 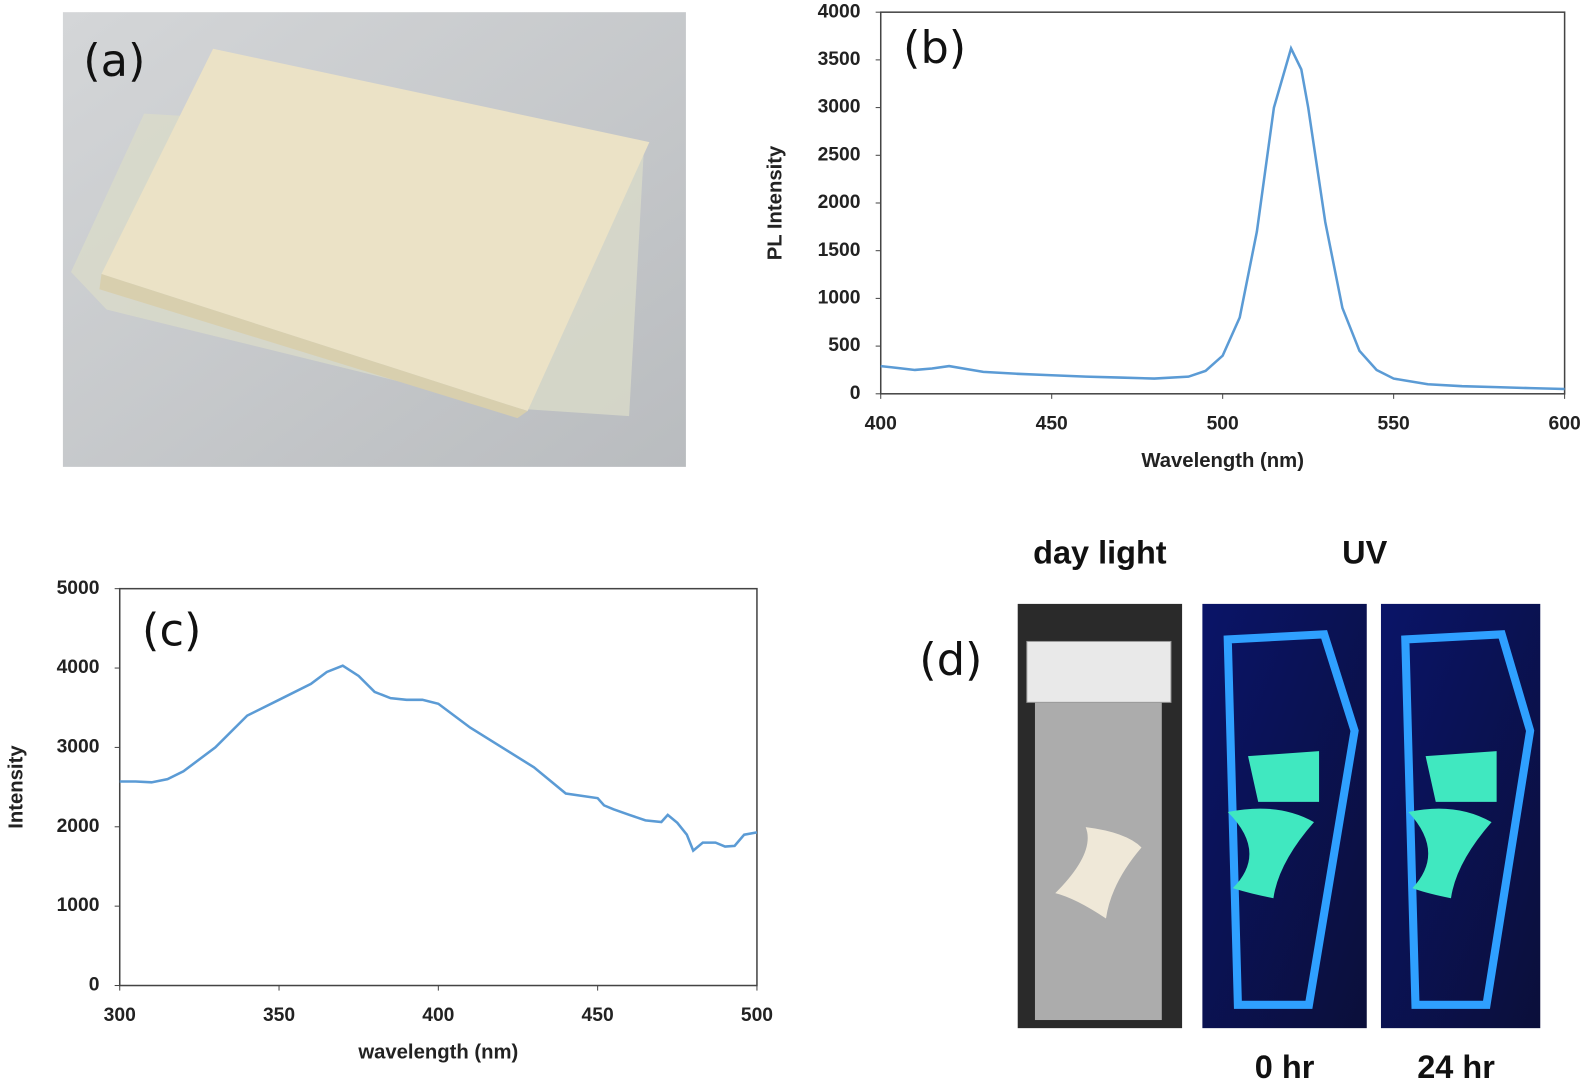 What do you see at coordinates (279, 1015) in the screenshot?
I see `x-tick-label: 350` at bounding box center [279, 1015].